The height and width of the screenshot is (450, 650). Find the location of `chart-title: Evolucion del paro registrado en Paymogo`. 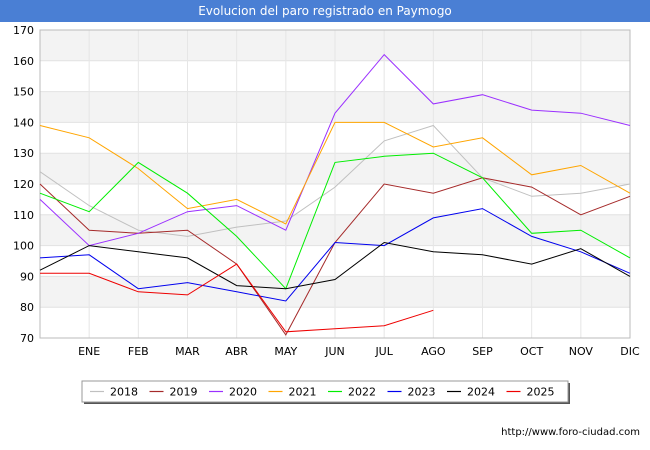

chart-title: Evolucion del paro registrado en Paymogo is located at coordinates (325, 11).